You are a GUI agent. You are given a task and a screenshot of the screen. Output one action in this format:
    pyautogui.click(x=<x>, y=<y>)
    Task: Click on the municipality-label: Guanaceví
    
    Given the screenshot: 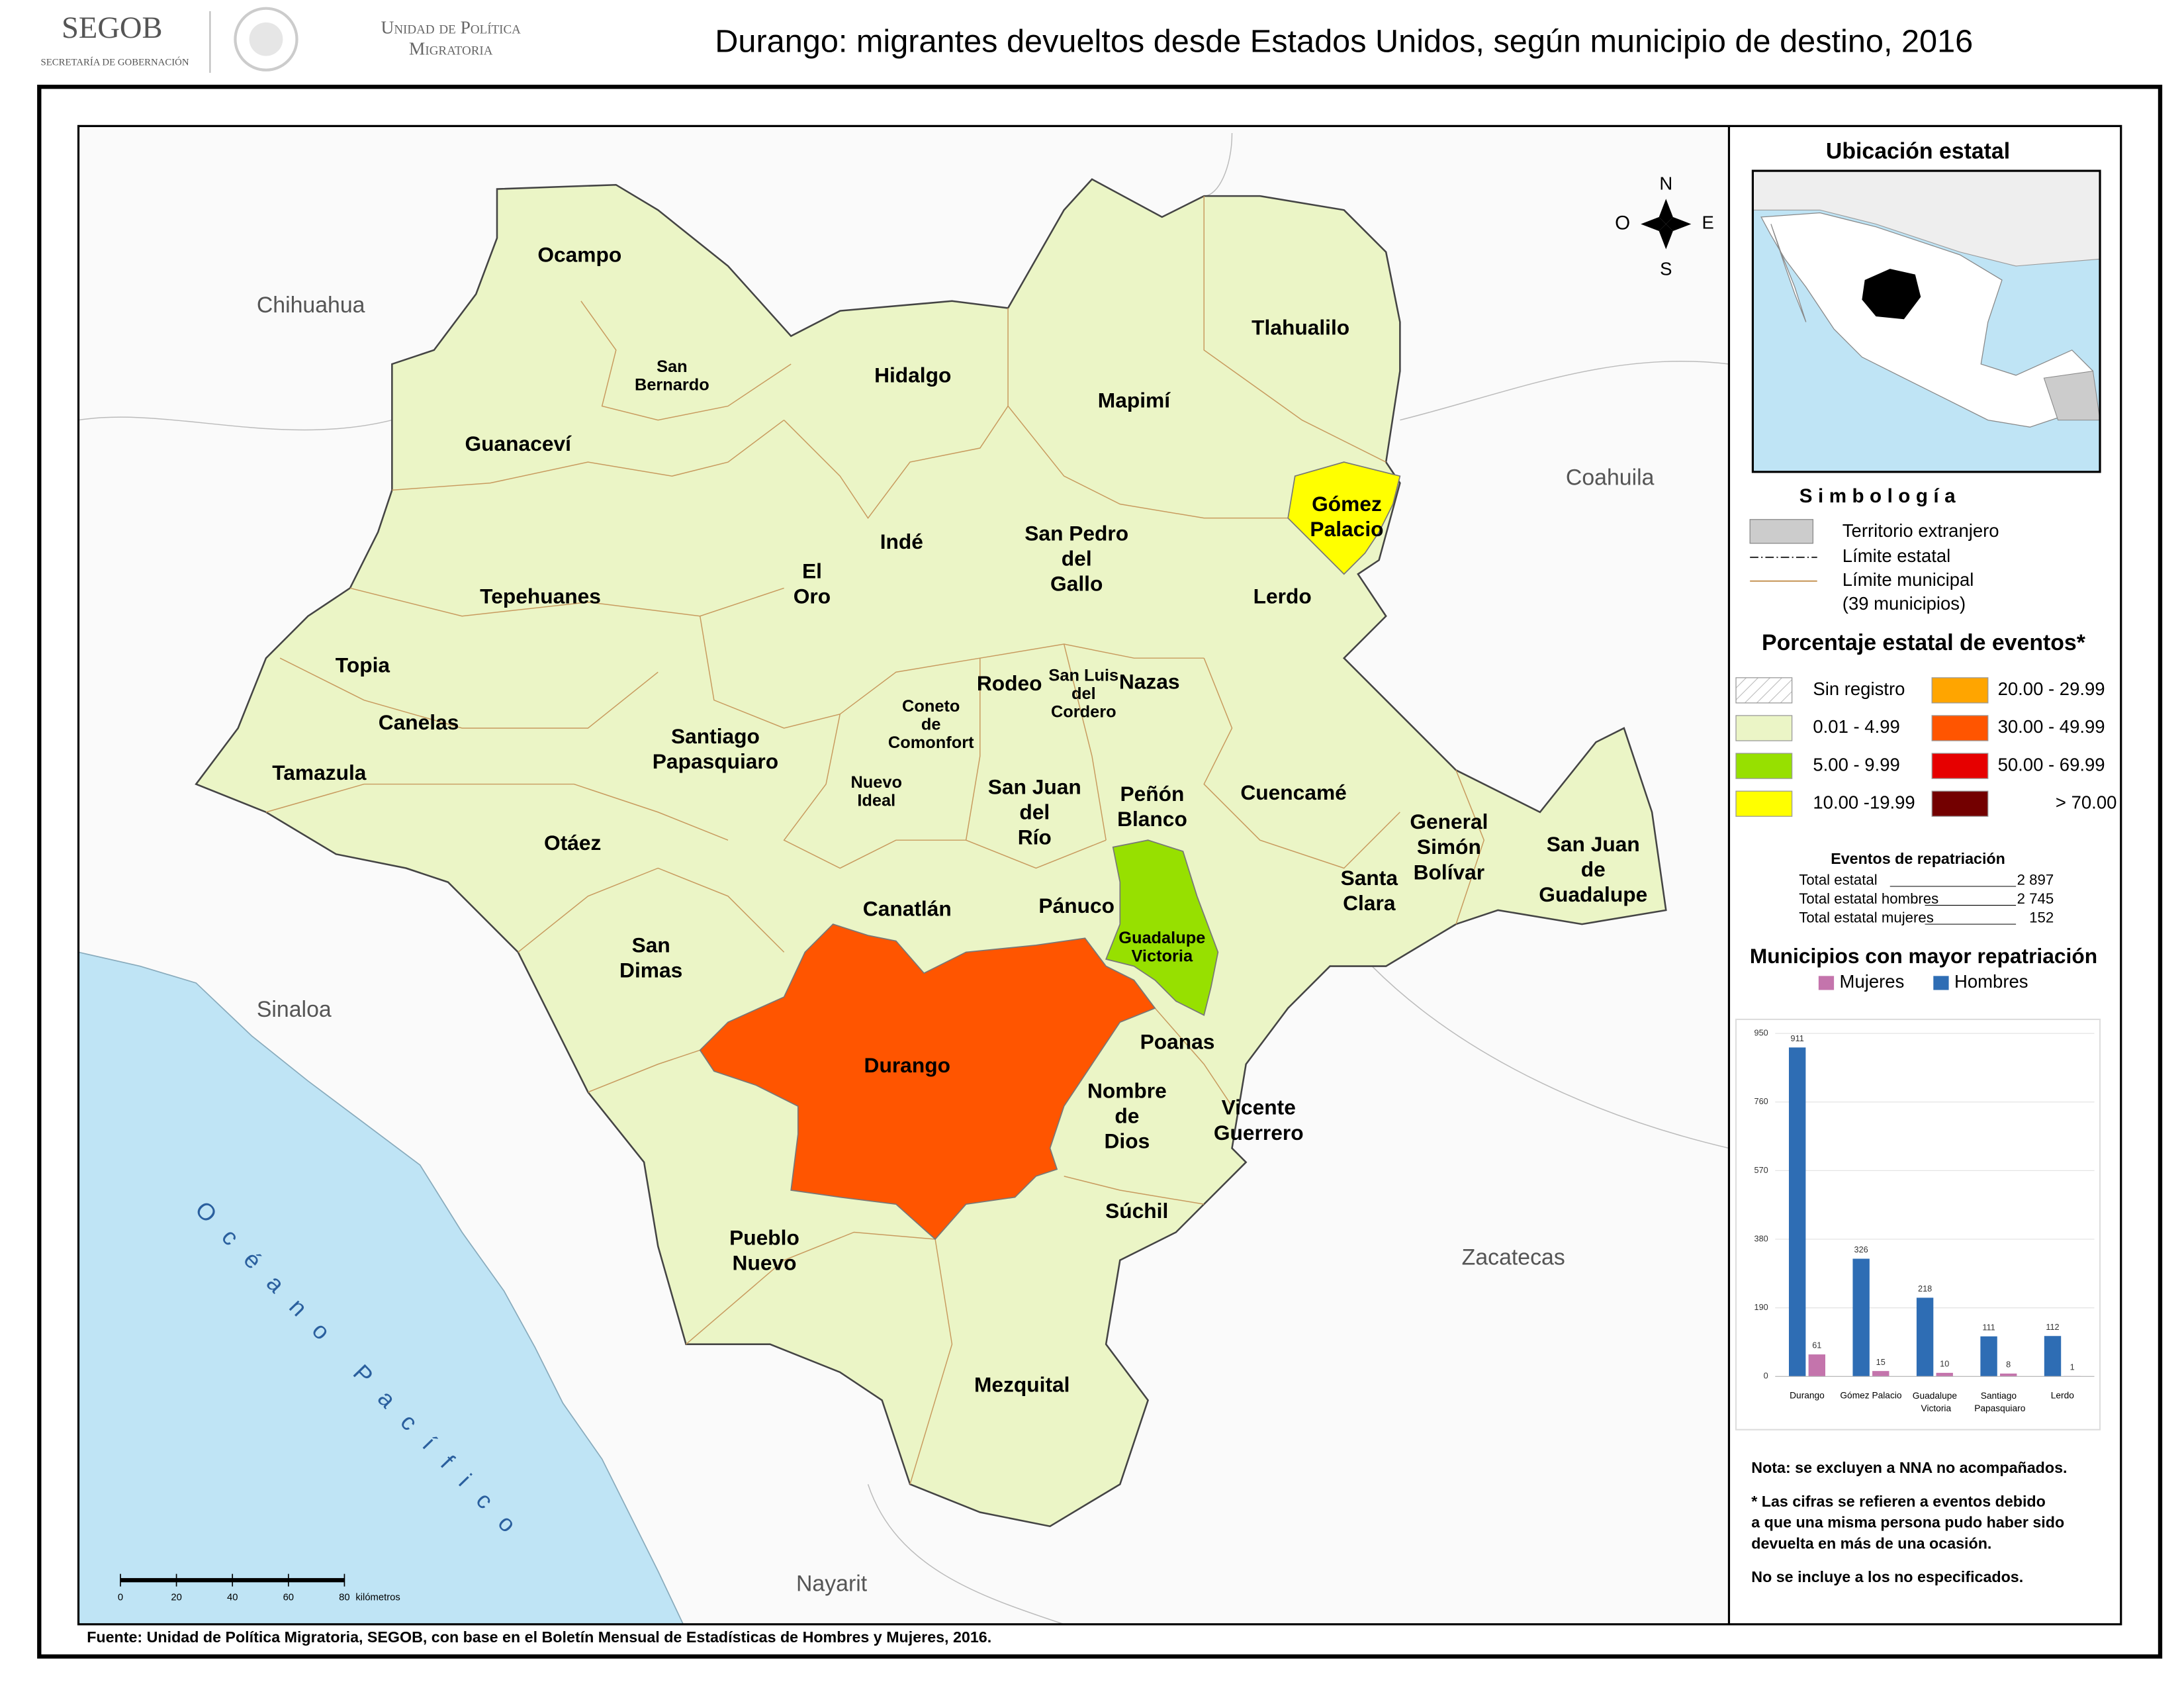 What is the action you would take?
    pyautogui.click(x=518, y=443)
    